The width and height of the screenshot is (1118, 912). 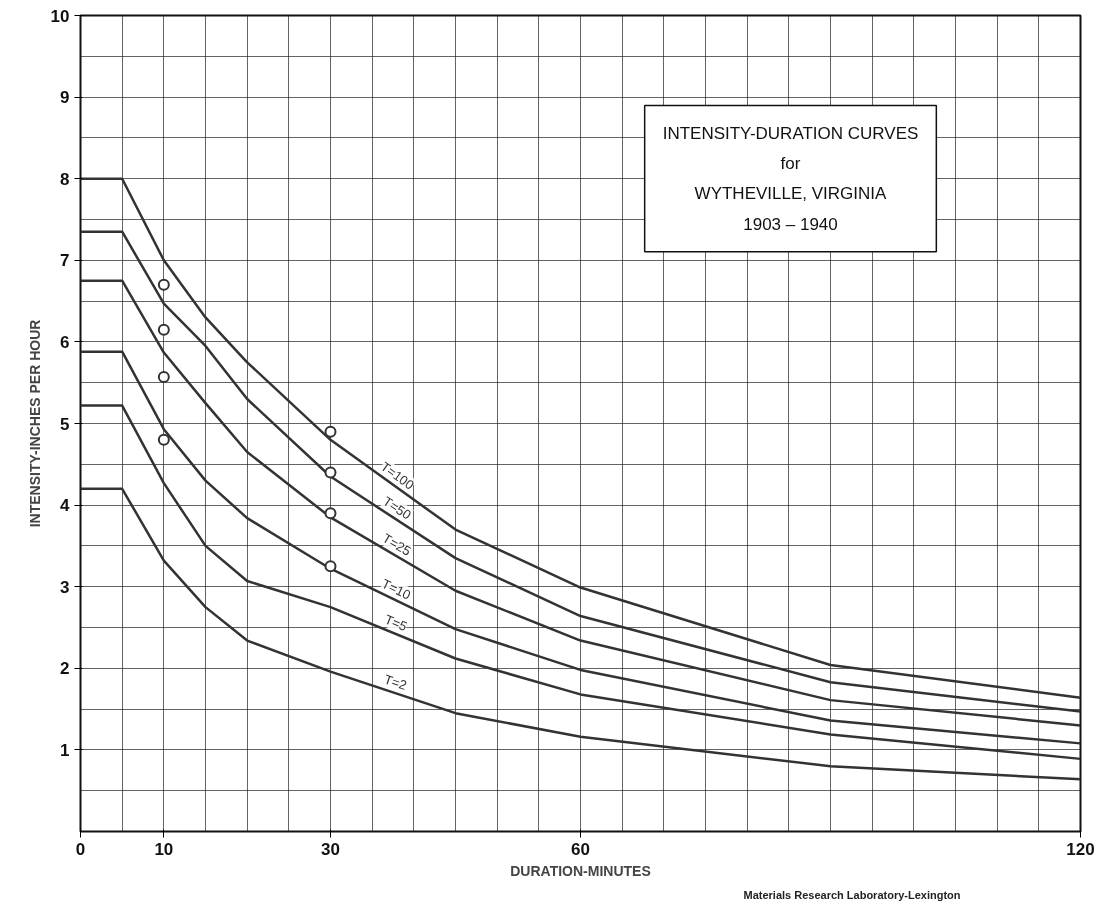 What do you see at coordinates (580, 849) in the screenshot?
I see `x-tick-label: 60` at bounding box center [580, 849].